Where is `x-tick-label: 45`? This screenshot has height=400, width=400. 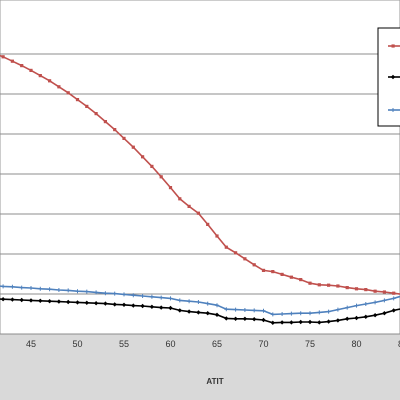
x-tick-label: 45 is located at coordinates (31, 344).